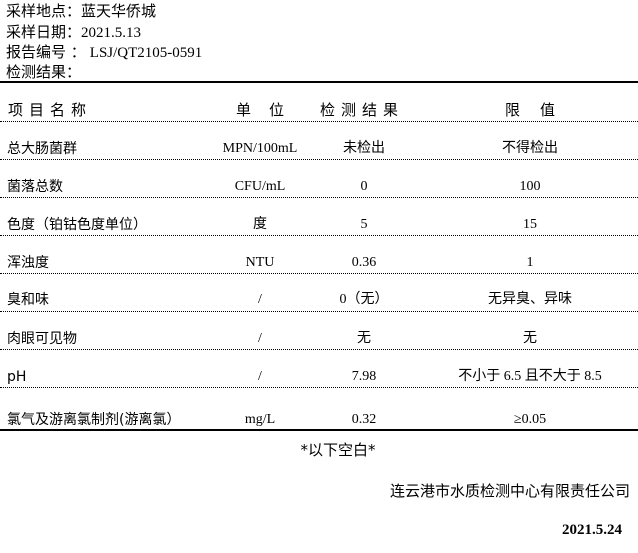  What do you see at coordinates (146, 53) in the screenshot?
I see `value: LSJ/QT2105-0591` at bounding box center [146, 53].